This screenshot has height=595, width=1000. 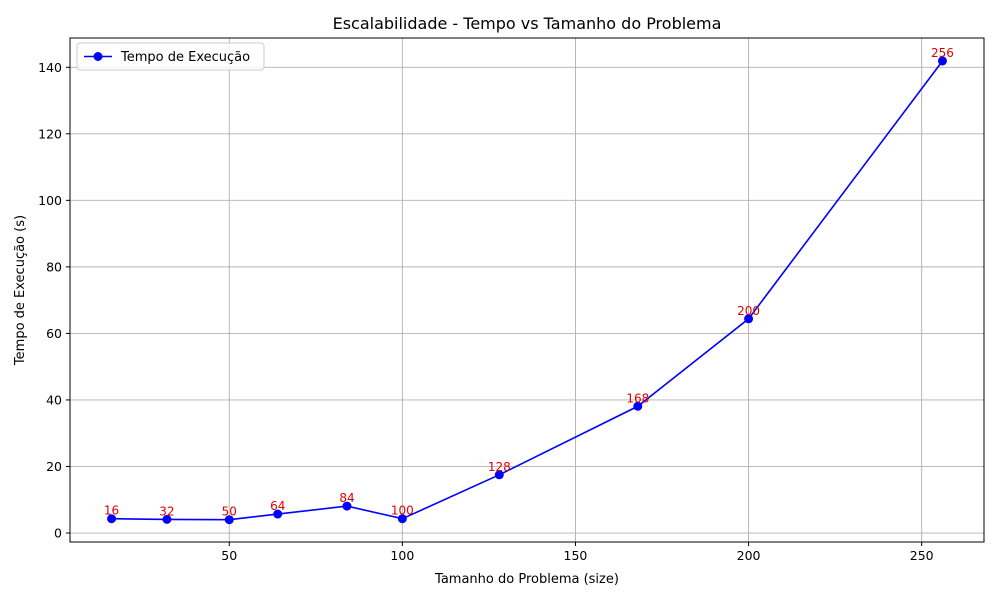 I want to click on data-label: 128, so click(x=499, y=467).